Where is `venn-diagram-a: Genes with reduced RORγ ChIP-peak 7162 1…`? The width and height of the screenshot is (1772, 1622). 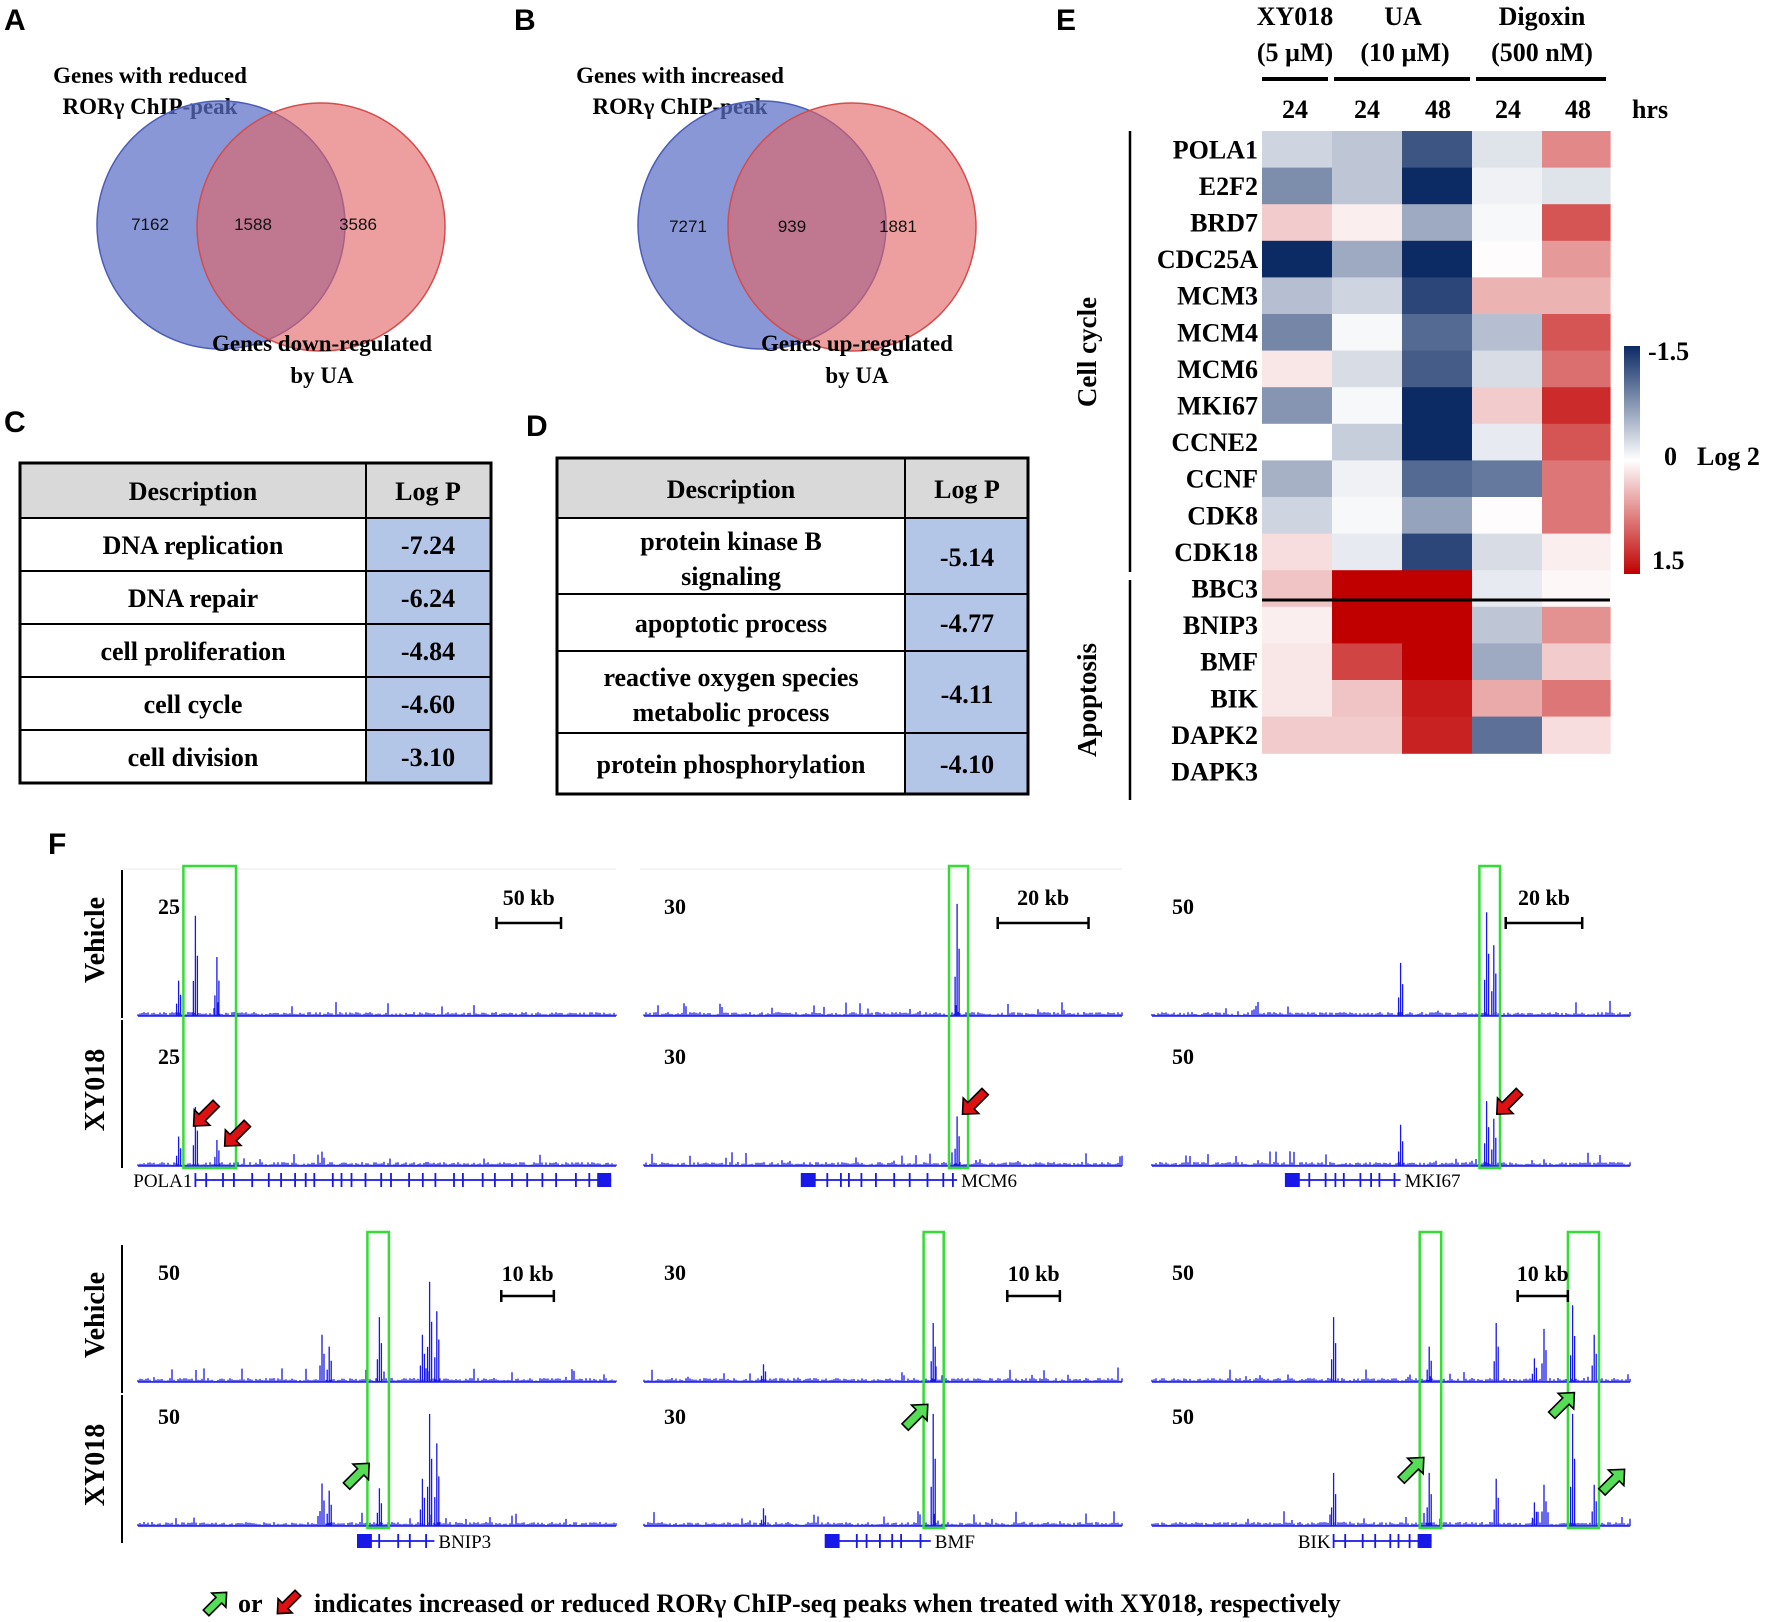 venn-diagram-a: Genes with reduced RORγ ChIP-peak 7162 1… is located at coordinates (249, 225).